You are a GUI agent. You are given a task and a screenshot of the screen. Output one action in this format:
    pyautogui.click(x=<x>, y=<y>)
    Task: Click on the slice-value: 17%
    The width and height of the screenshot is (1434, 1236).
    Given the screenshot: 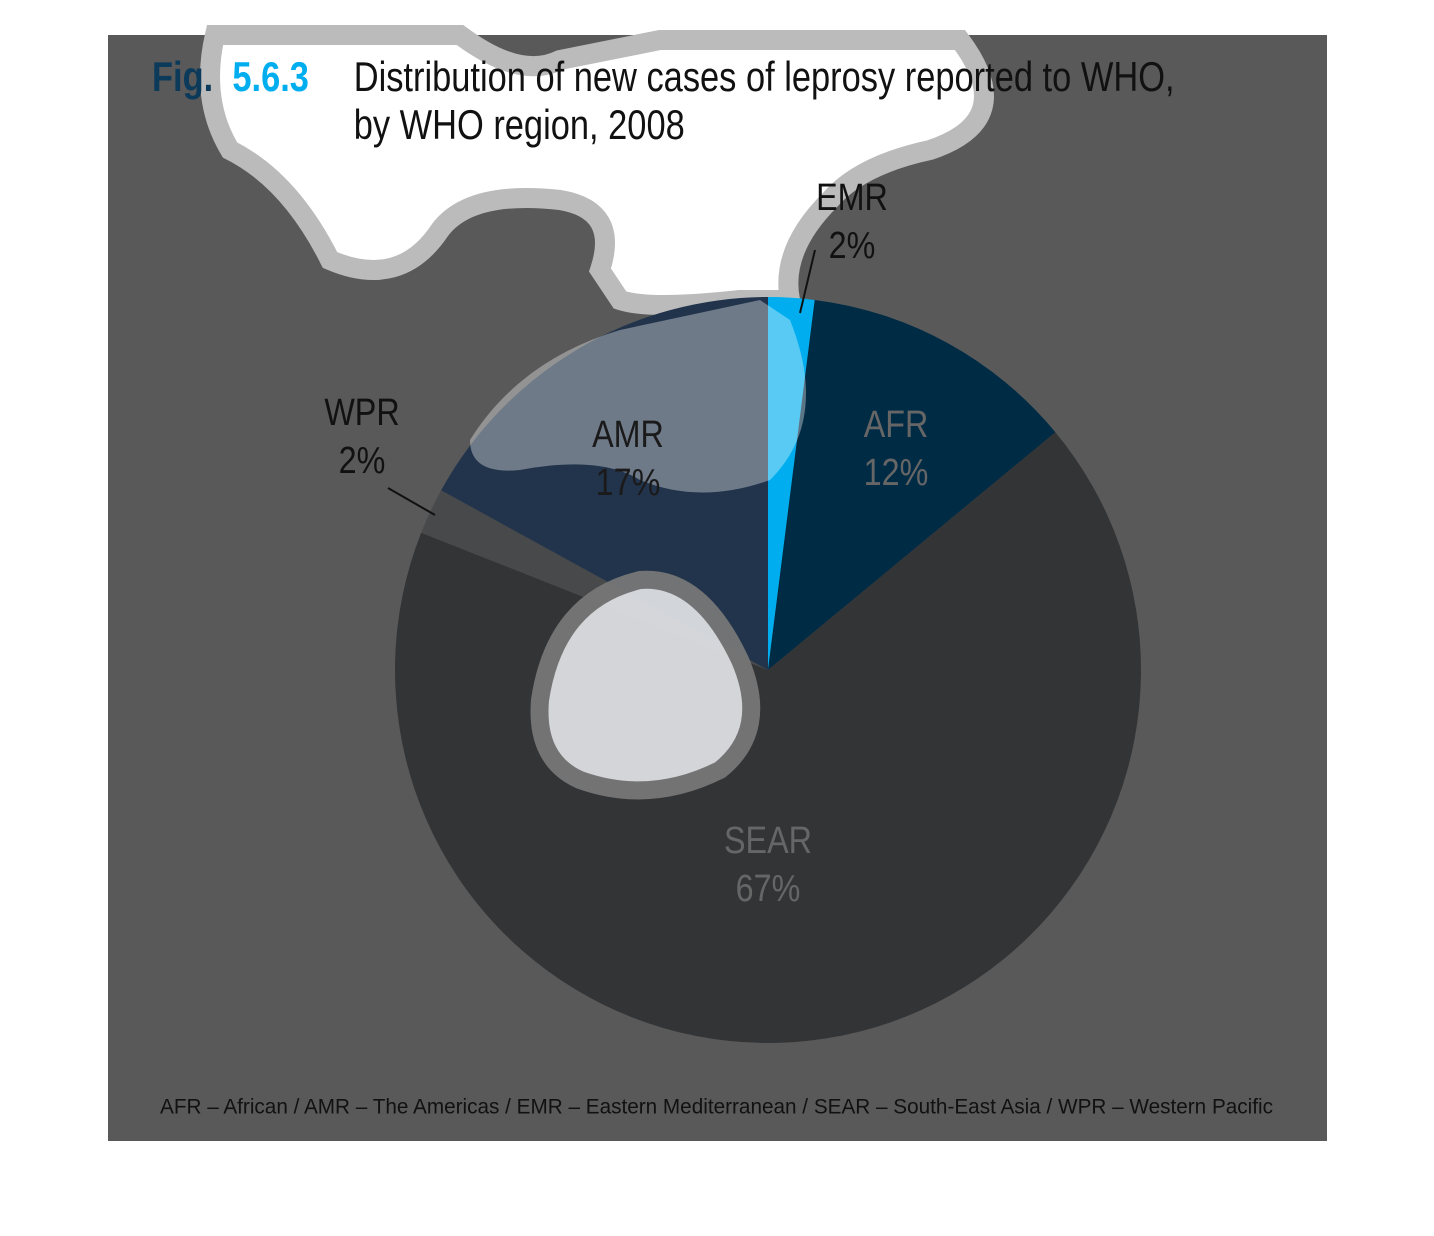 What is the action you would take?
    pyautogui.click(x=628, y=483)
    